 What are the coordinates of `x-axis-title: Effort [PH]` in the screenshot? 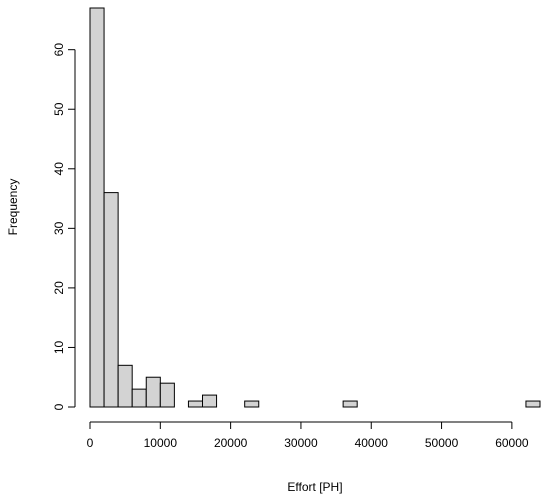 It's located at (314, 487).